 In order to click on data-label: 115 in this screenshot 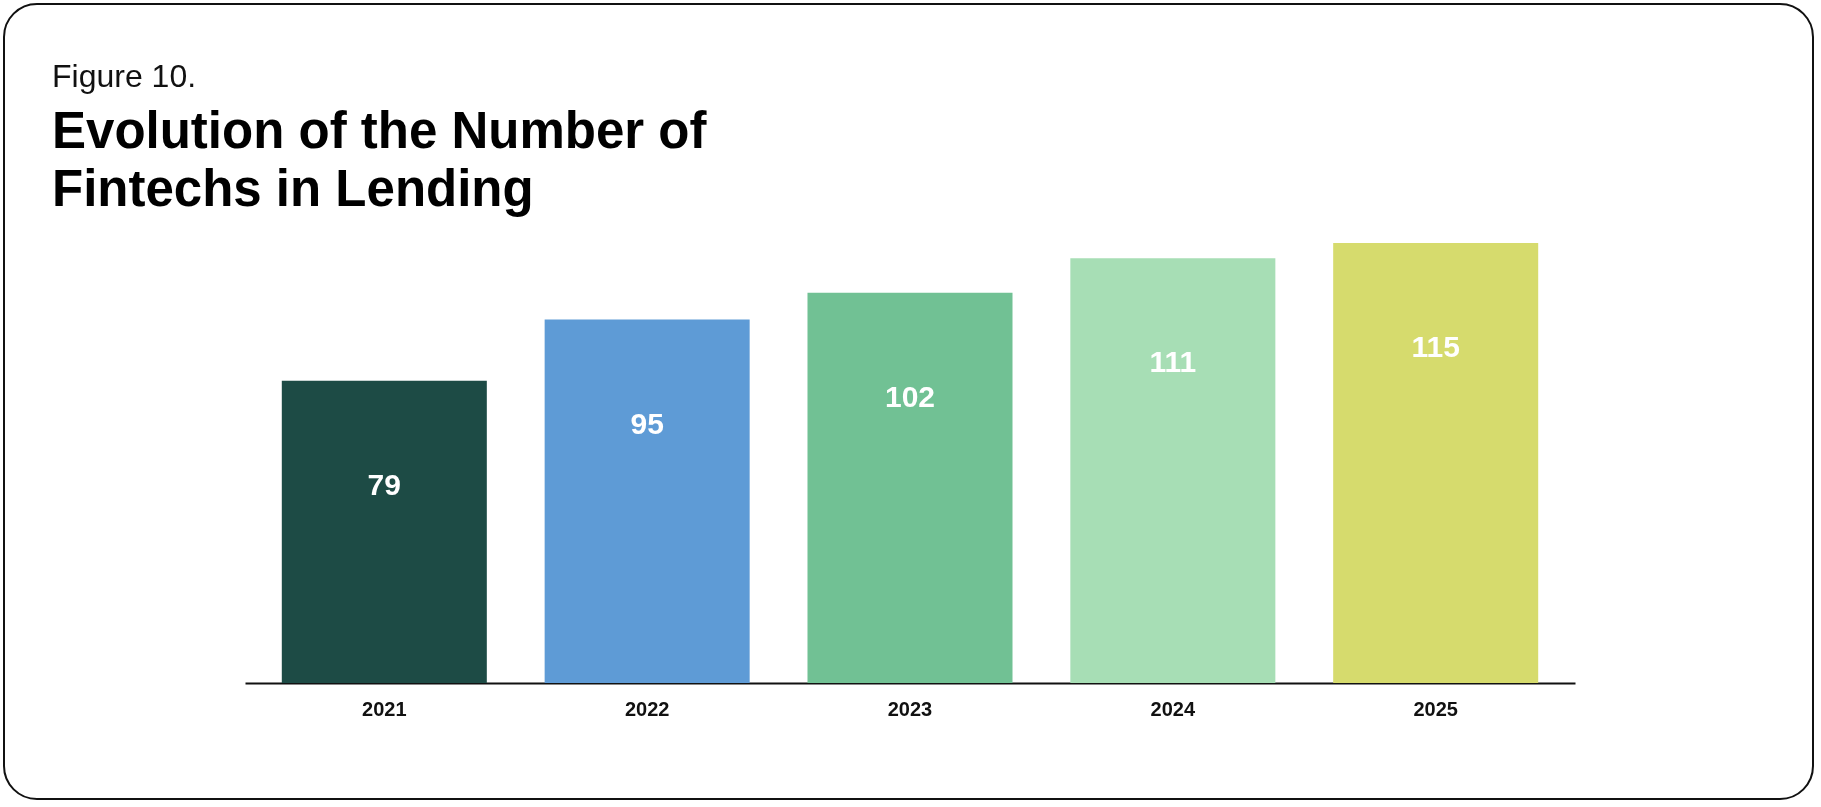, I will do `click(1435, 346)`.